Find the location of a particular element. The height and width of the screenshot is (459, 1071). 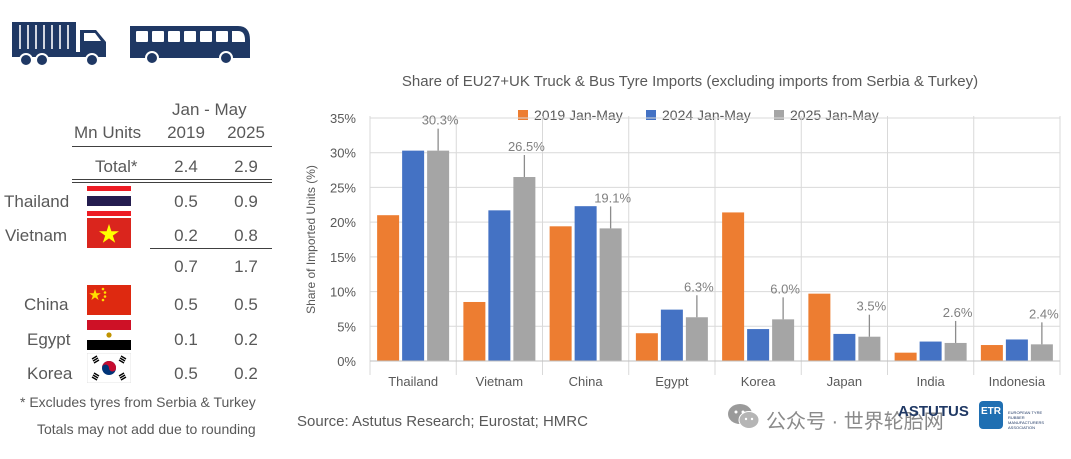

legend-label-0: 2019 Jan-May is located at coordinates (578, 115).